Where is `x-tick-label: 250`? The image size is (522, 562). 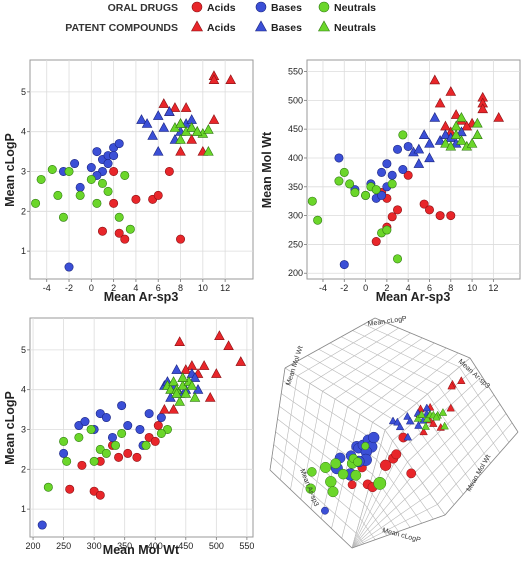
x-tick-label: 250 is located at coordinates (63, 546).